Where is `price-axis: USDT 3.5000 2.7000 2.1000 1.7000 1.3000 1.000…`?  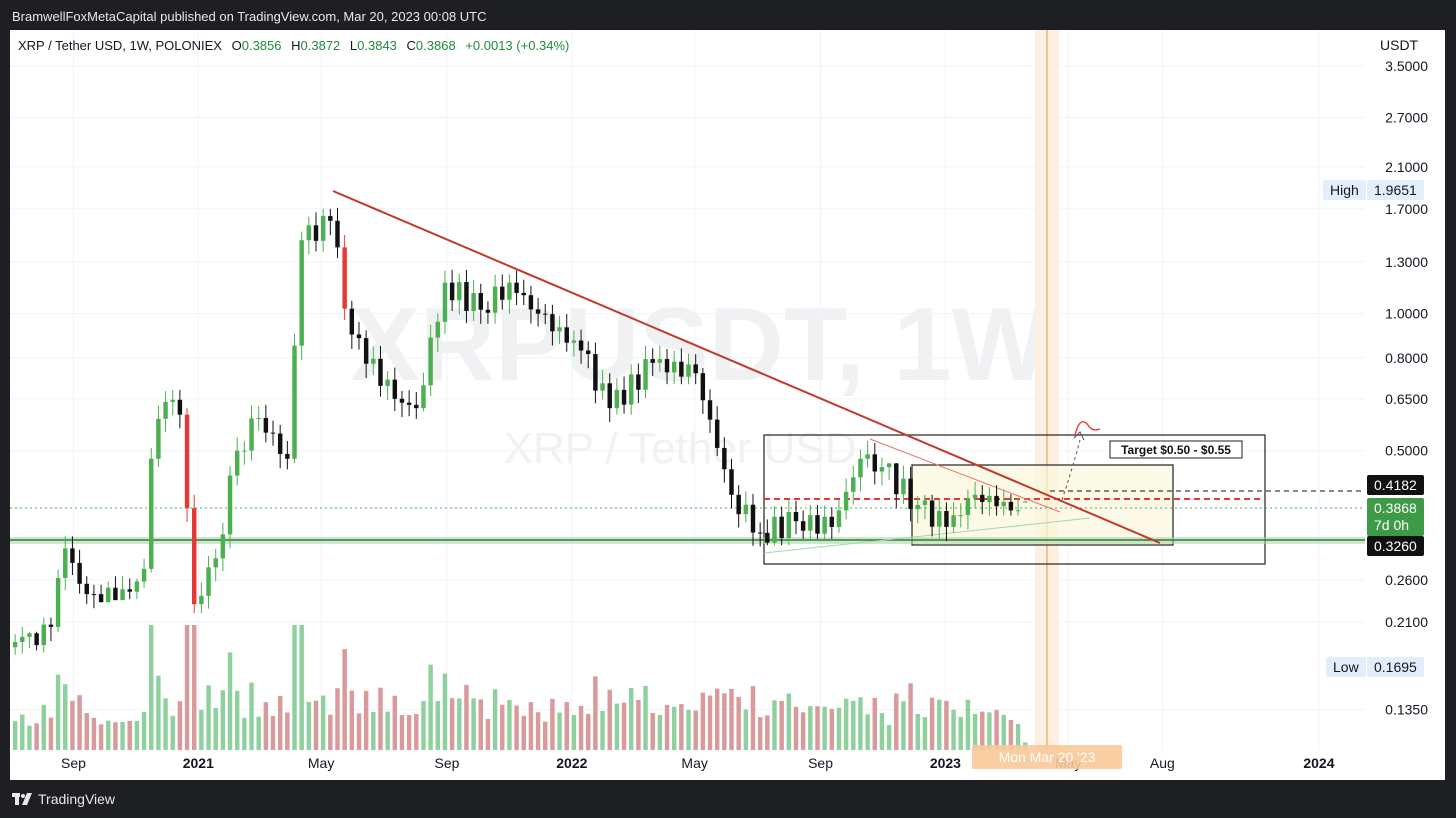
price-axis: USDT 3.5000 2.7000 2.1000 1.7000 1.3000 1.000… is located at coordinates (1404, 377).